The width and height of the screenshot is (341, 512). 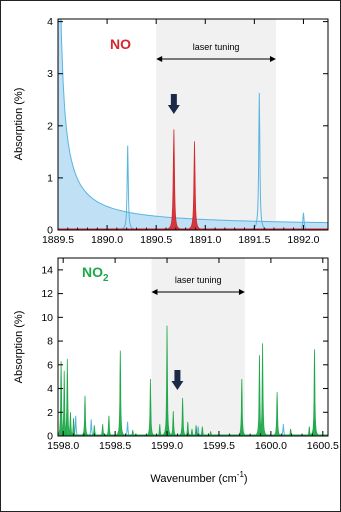 What do you see at coordinates (159, 59) in the screenshot?
I see `laser-tuning-arrowhead-left-no` at bounding box center [159, 59].